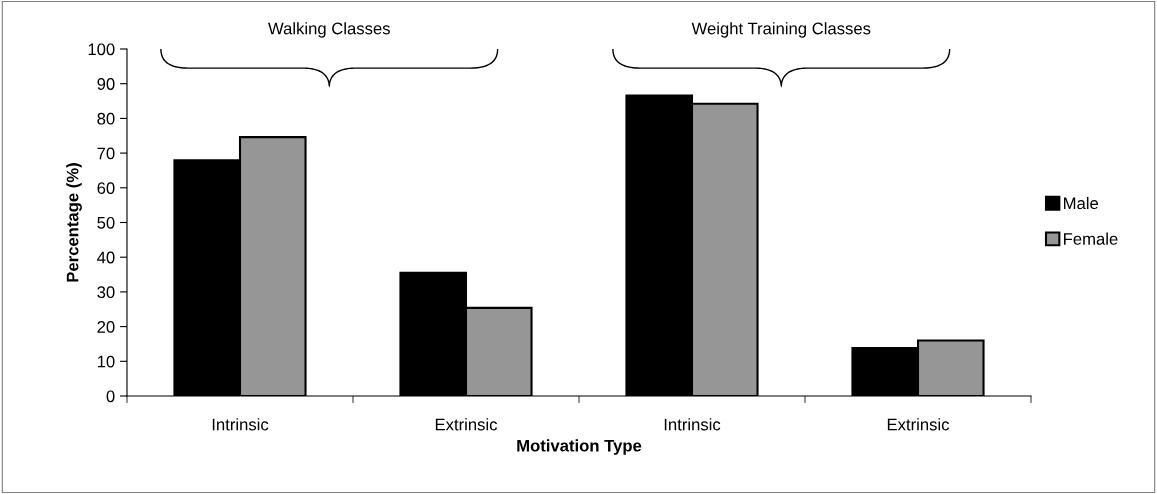  What do you see at coordinates (106, 292) in the screenshot?
I see `y-tick-label: 30` at bounding box center [106, 292].